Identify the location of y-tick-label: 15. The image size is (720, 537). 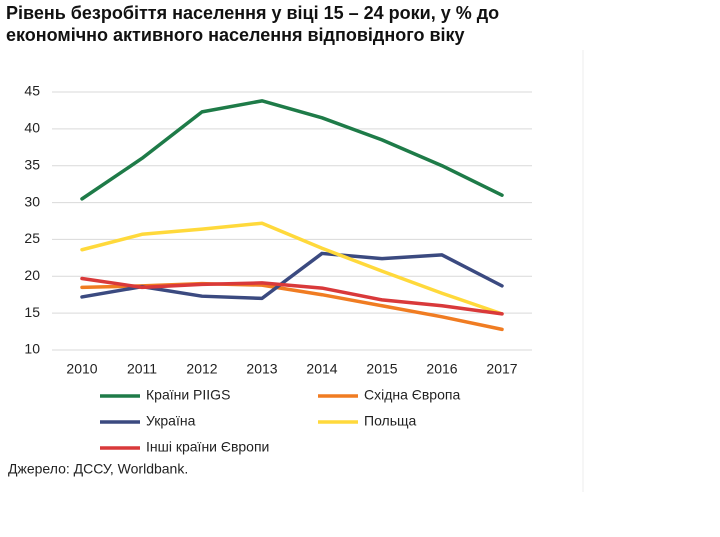
(32, 312).